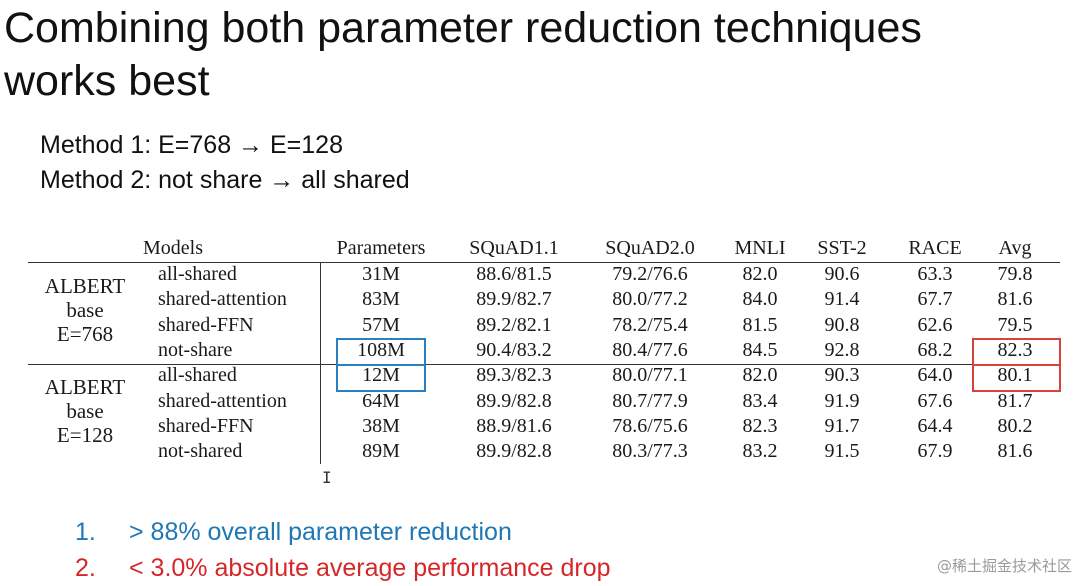 Image resolution: width=1080 pixels, height=586 pixels. I want to click on table-cell: 88.6/81.5, so click(514, 274).